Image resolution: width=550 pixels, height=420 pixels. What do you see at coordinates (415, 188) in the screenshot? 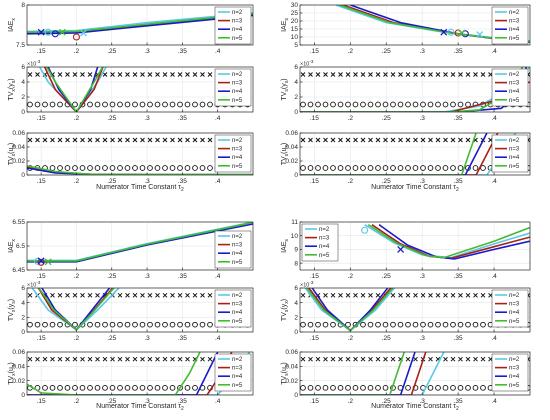
I see `x-axis-label: Numerator Time Constant τ2` at bounding box center [415, 188].